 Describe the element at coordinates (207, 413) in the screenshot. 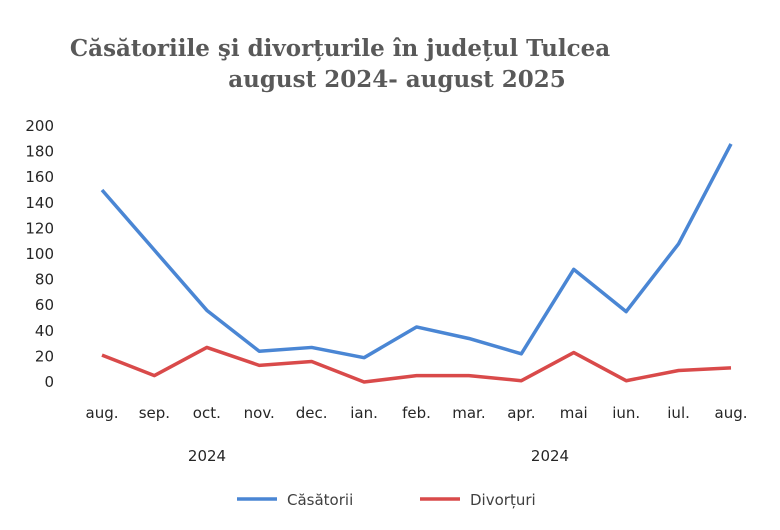

I see `x-tick-label: oct.` at that location.